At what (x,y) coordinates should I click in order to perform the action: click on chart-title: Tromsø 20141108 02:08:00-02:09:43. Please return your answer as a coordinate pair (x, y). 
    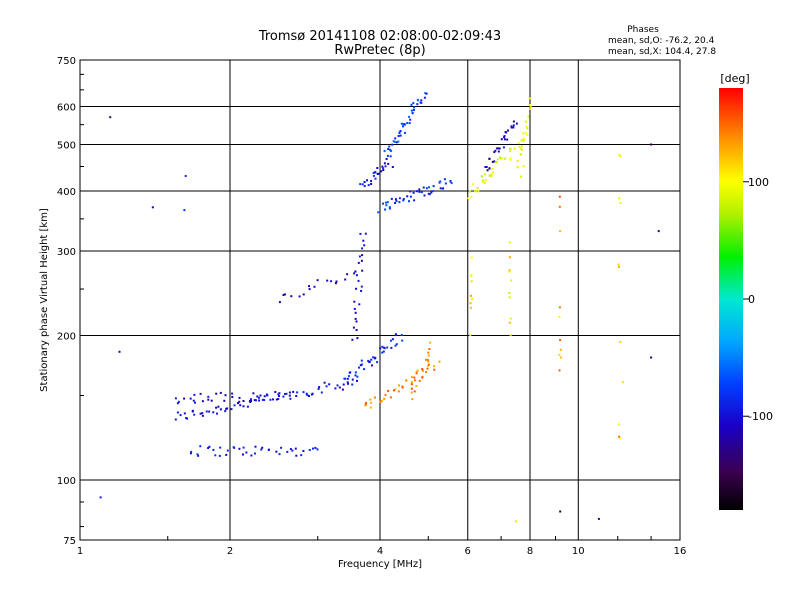
    Looking at the image, I should click on (379, 36).